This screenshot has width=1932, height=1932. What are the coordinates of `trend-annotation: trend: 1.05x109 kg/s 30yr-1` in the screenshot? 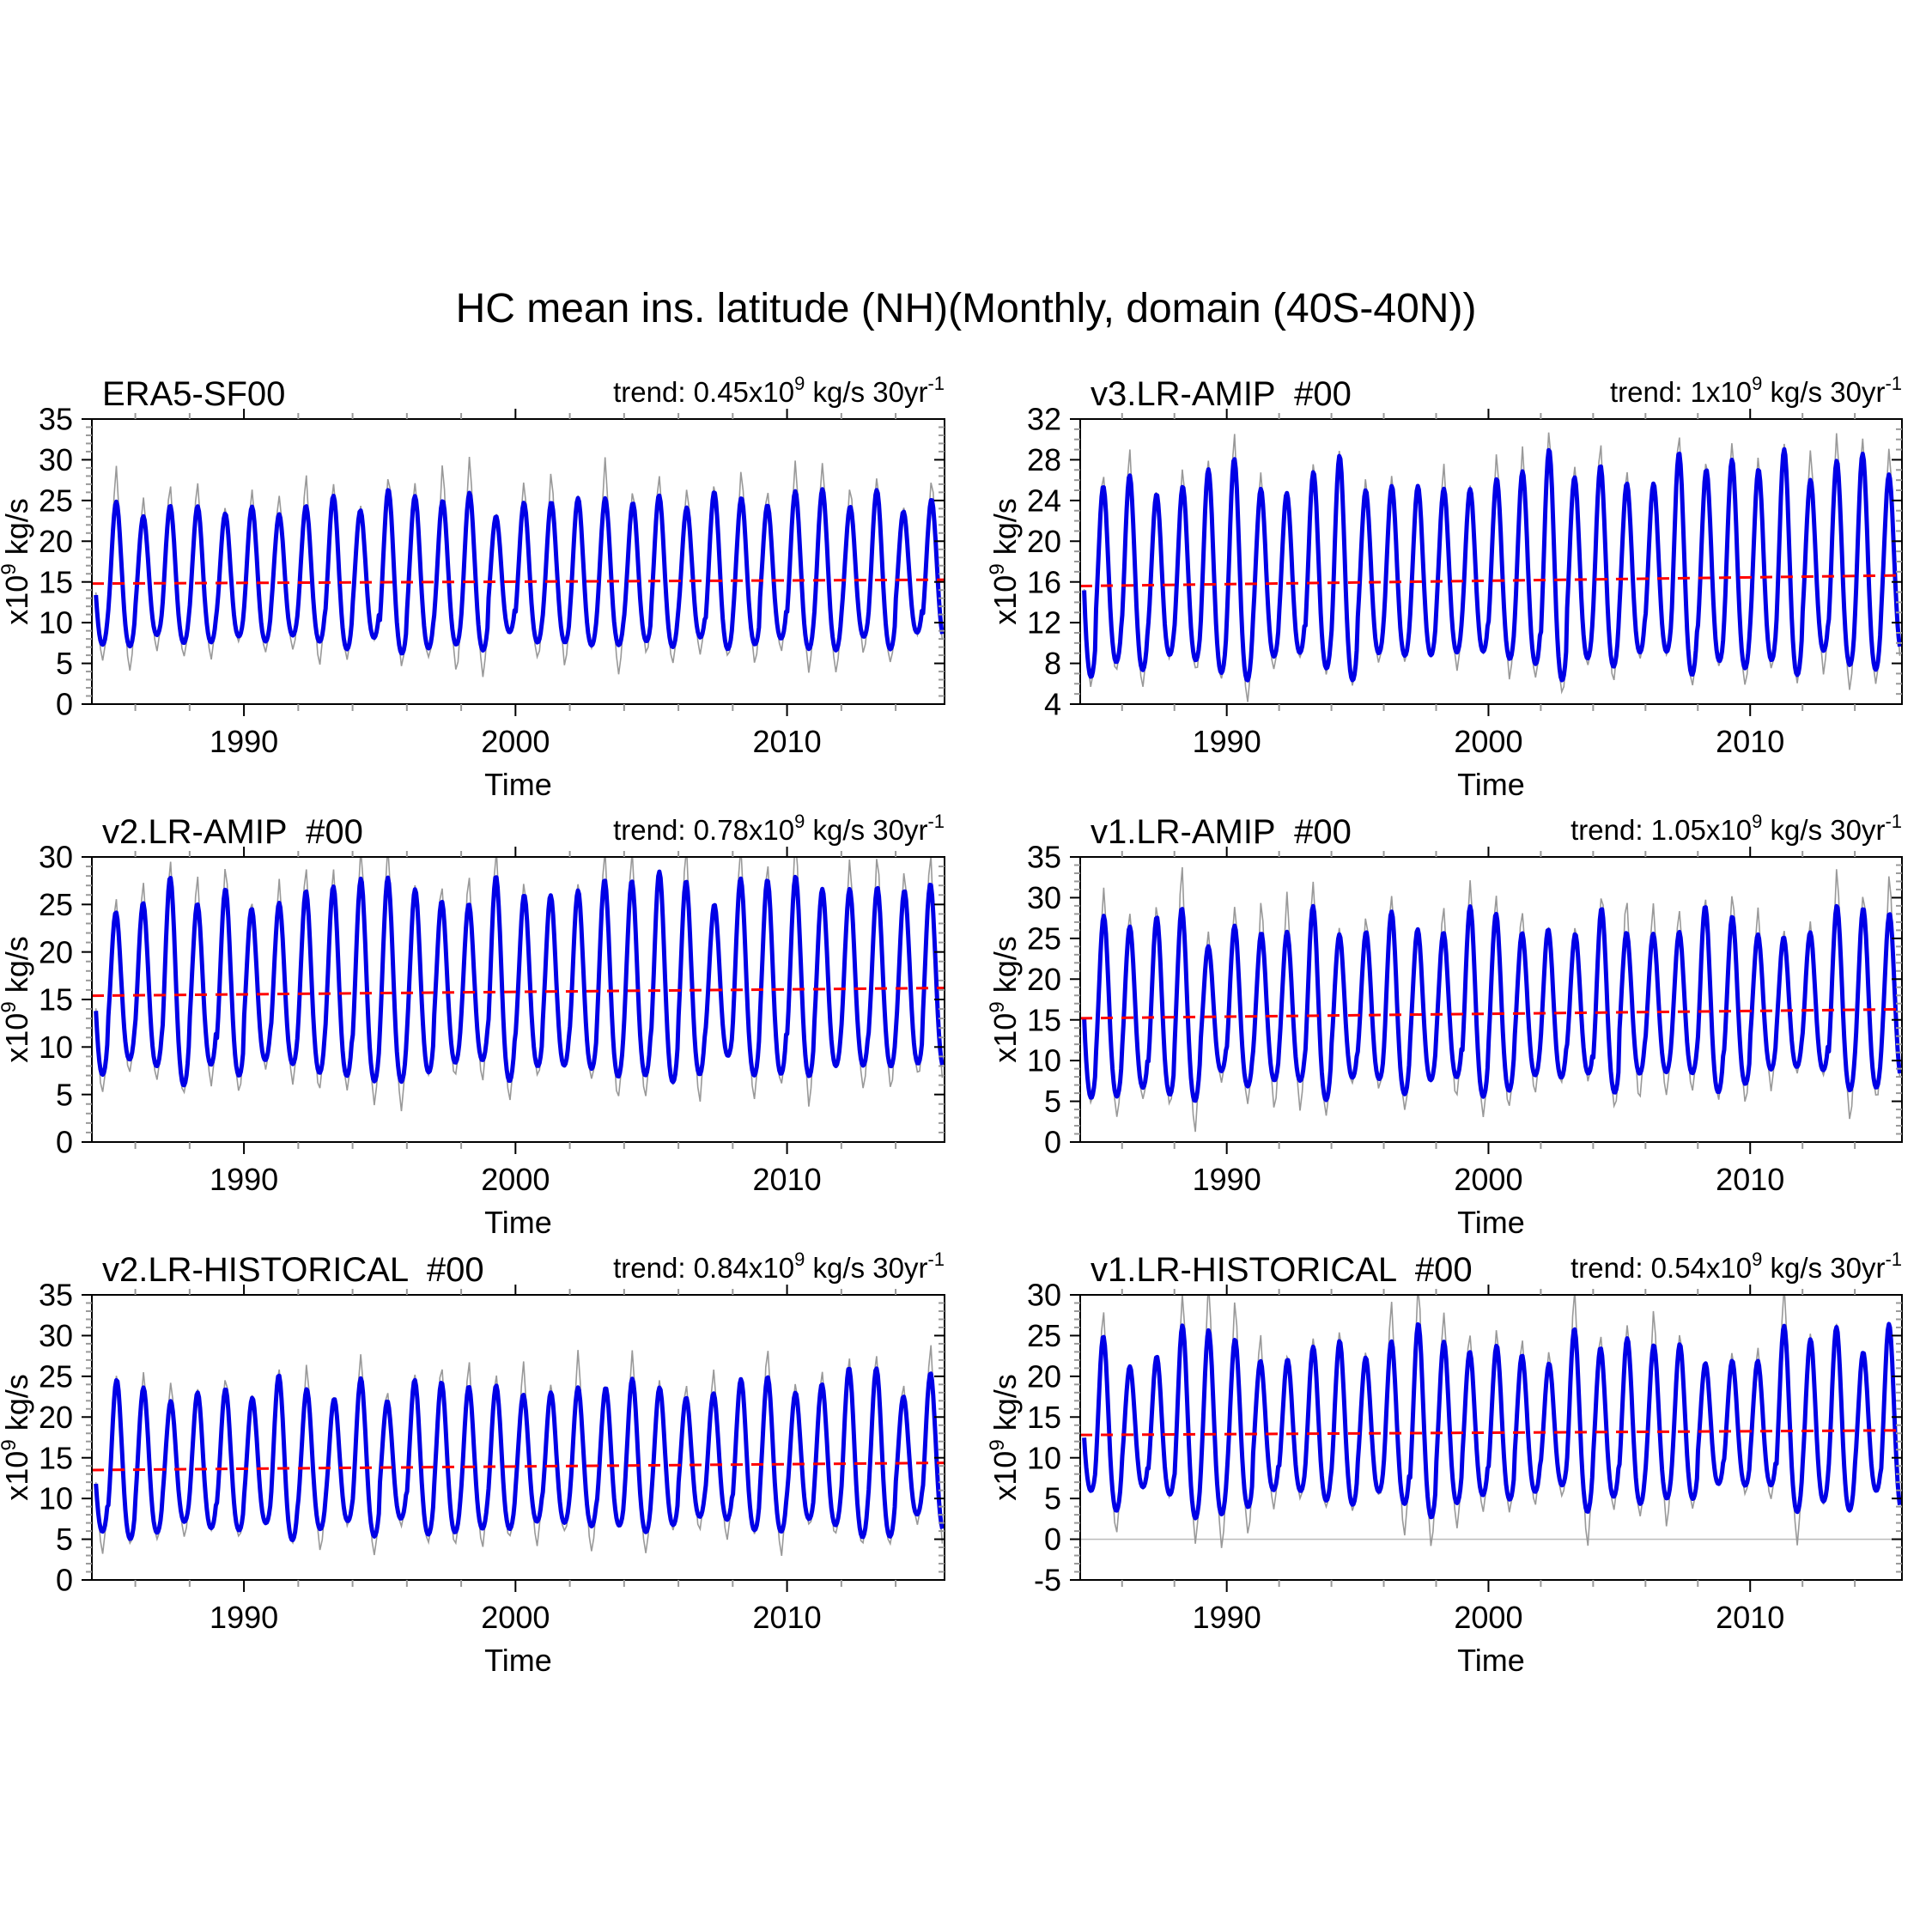 It's located at (1737, 828).